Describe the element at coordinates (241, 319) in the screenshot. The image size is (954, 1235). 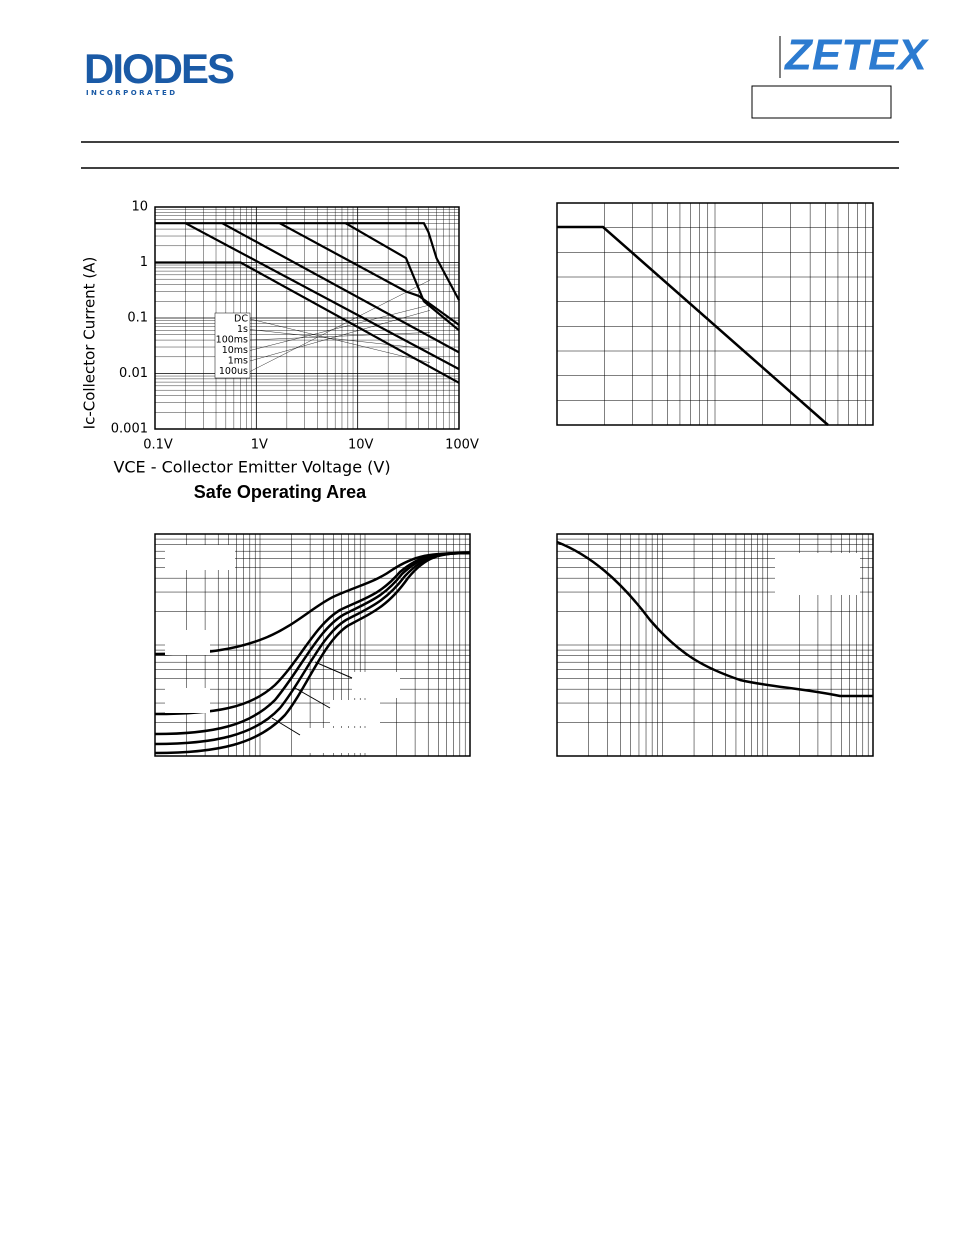
I see `legend-label: DC` at that location.